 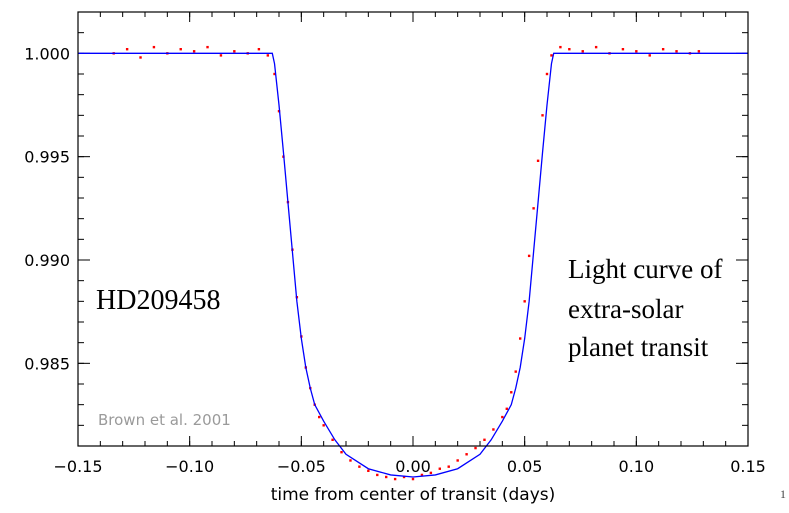 I want to click on slide-number: 1, so click(x=783, y=494).